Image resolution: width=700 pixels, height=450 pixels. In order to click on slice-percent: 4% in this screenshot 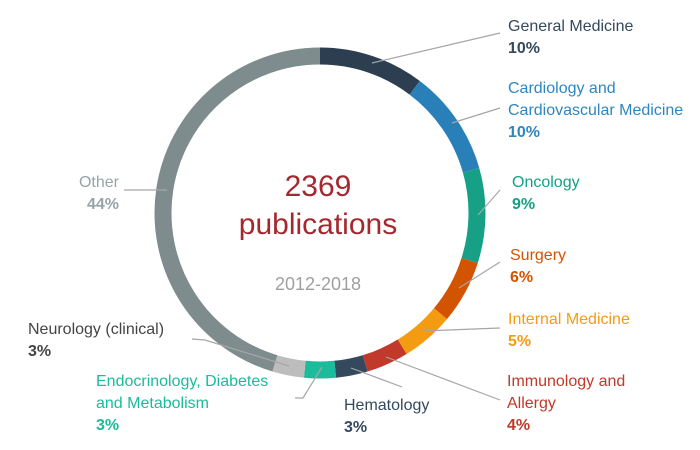, I will do `click(518, 425)`.